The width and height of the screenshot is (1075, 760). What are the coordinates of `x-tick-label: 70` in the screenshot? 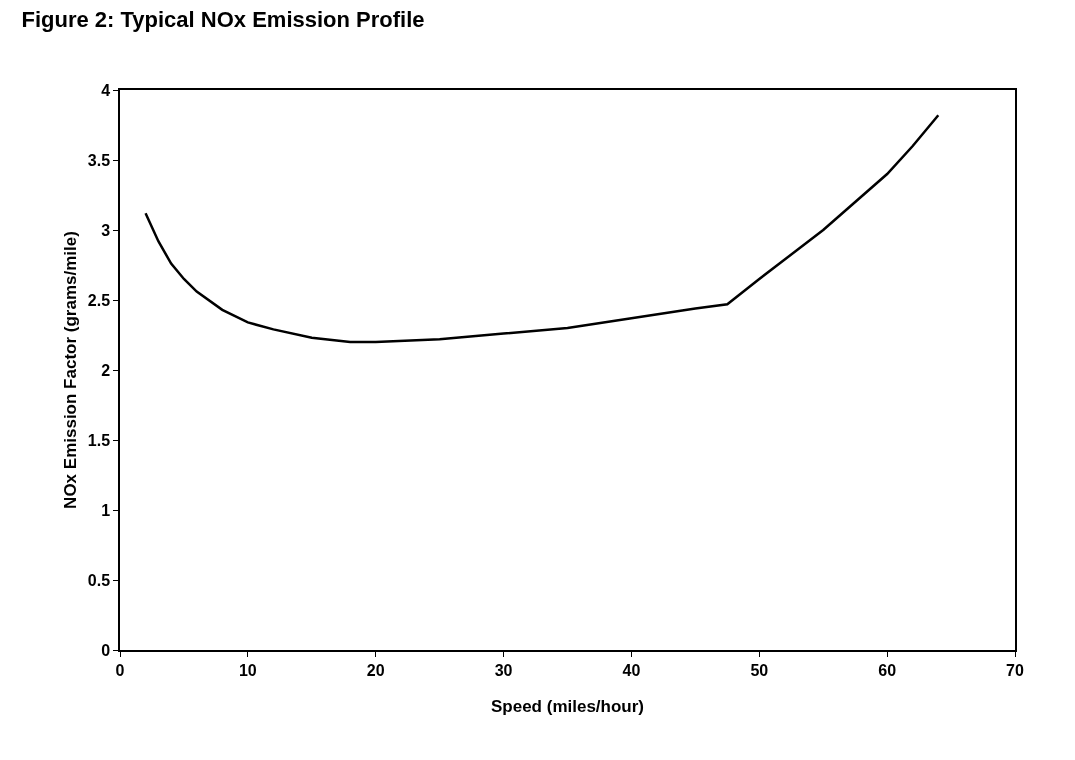 It's located at (1015, 670).